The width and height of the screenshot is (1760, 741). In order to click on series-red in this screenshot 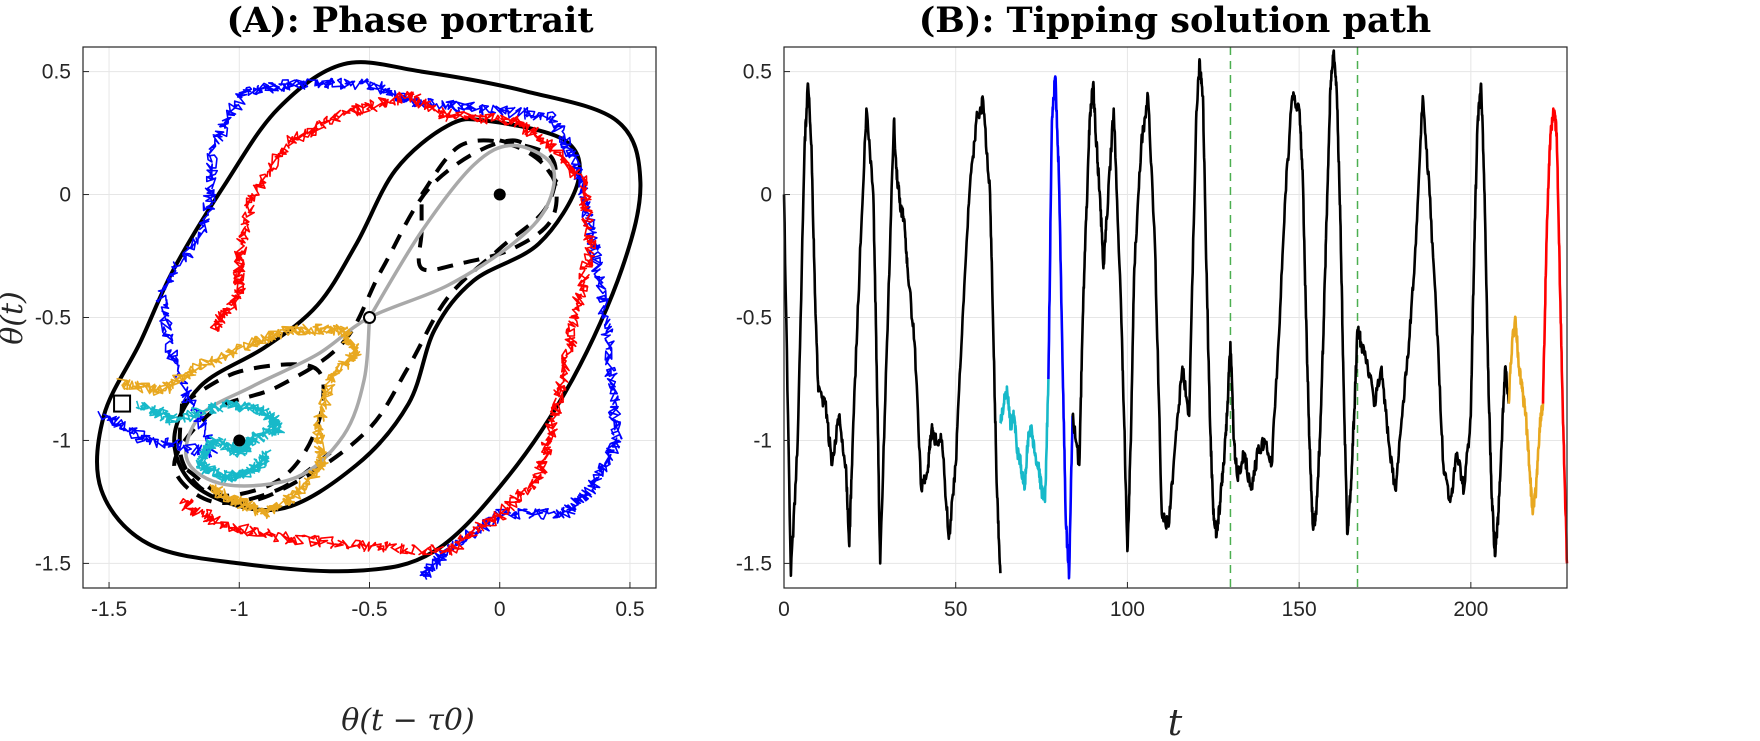, I will do `click(1555, 335)`.